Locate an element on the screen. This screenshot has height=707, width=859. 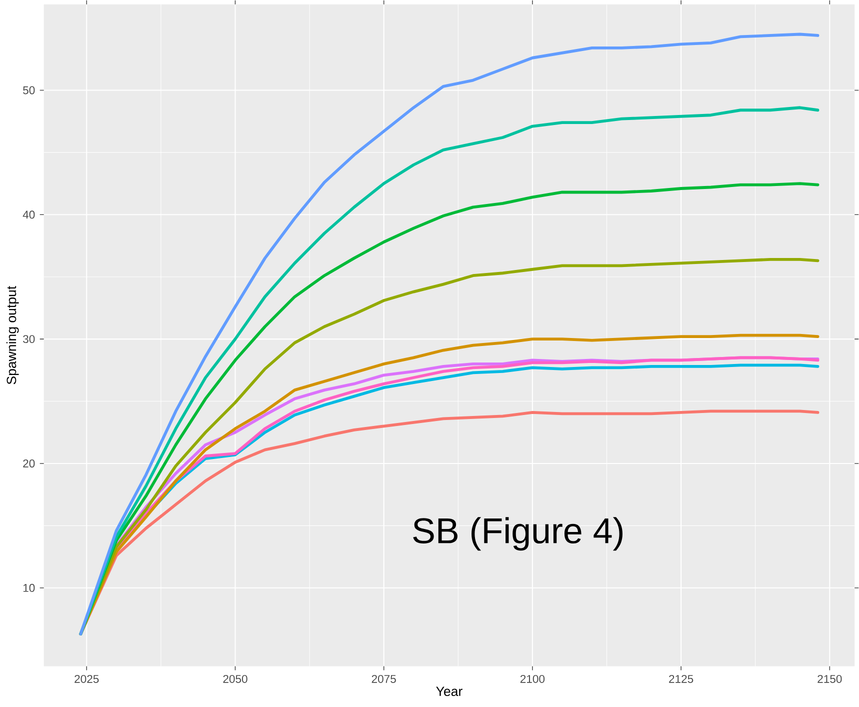
y-tick-label: 20 is located at coordinates (29, 464).